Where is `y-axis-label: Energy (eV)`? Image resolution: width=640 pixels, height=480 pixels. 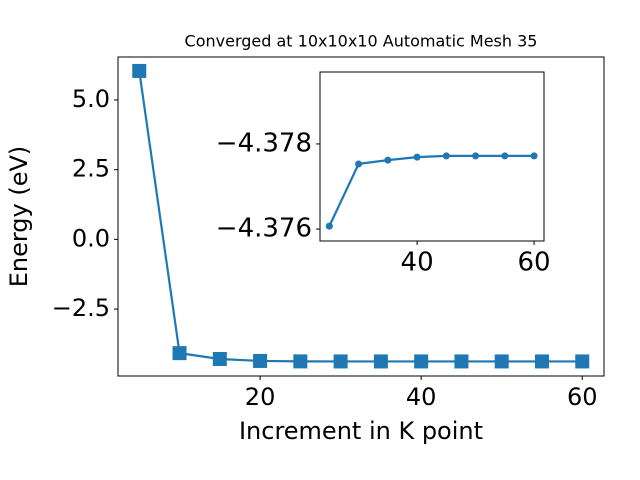
y-axis-label: Energy (eV) is located at coordinates (19, 217).